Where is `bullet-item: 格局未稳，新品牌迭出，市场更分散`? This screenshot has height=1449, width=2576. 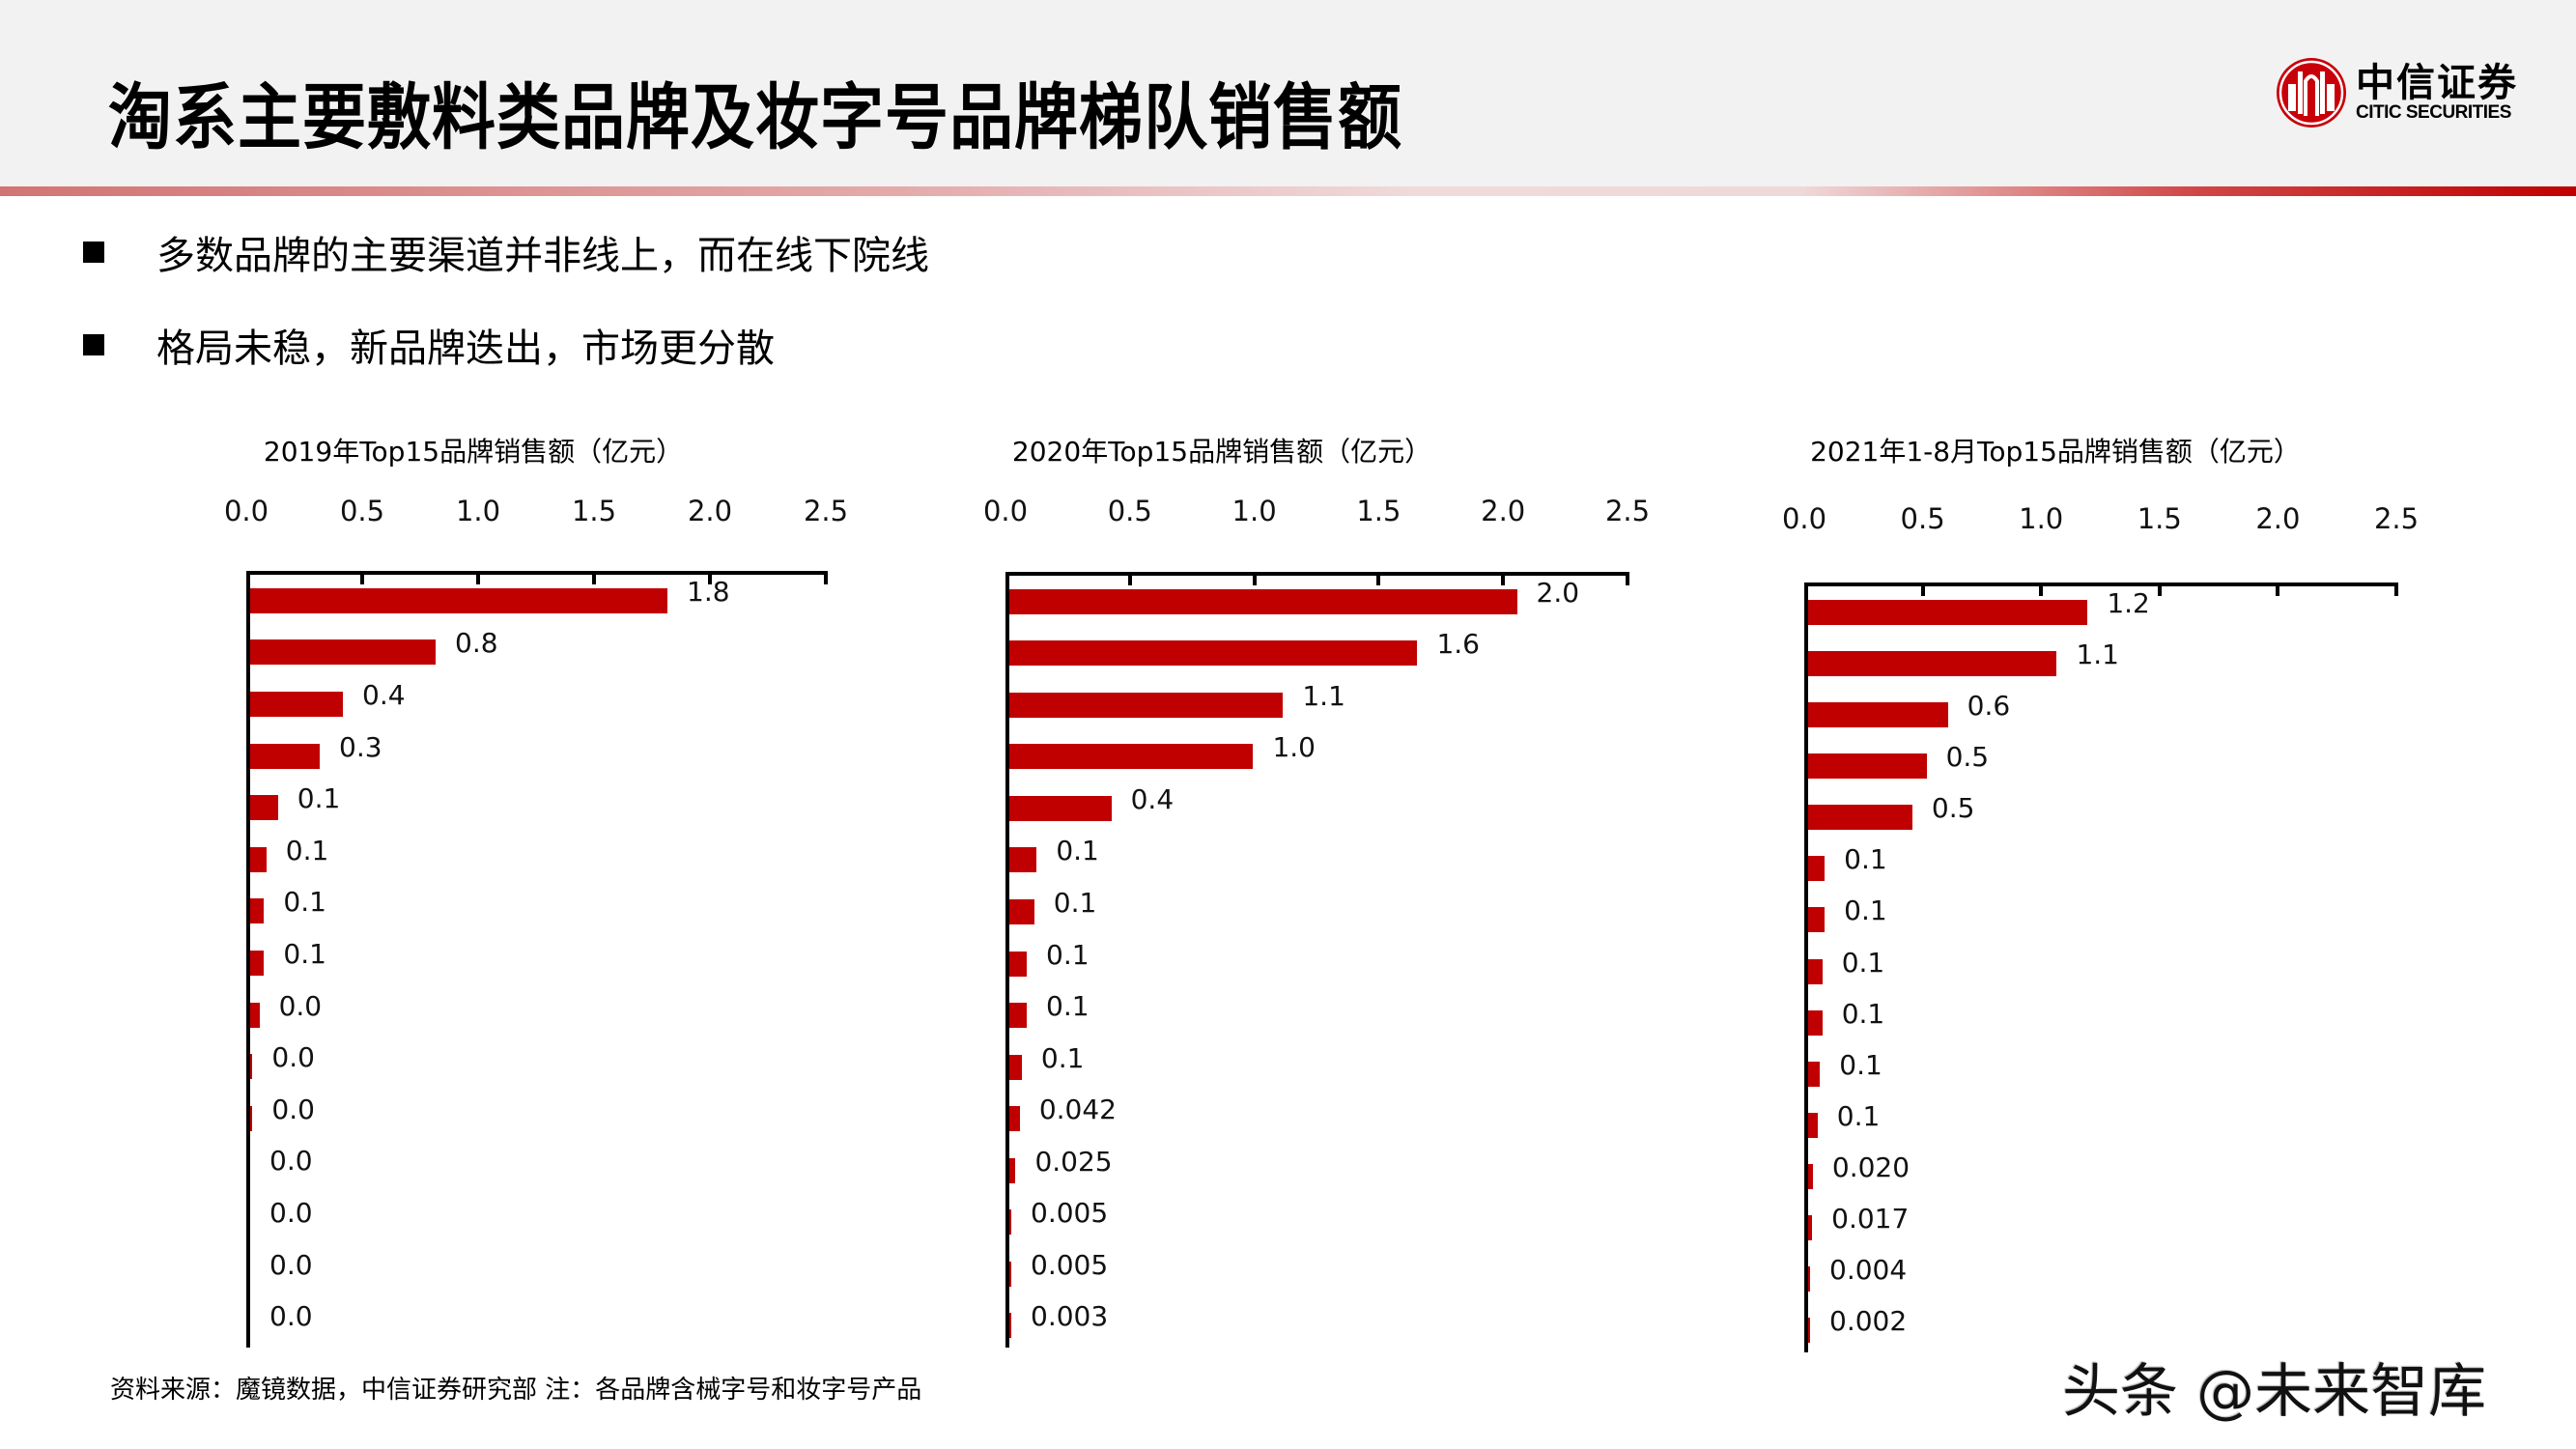
bullet-item: 格局未稳，新品牌迭出，市场更分散 is located at coordinates (429, 345).